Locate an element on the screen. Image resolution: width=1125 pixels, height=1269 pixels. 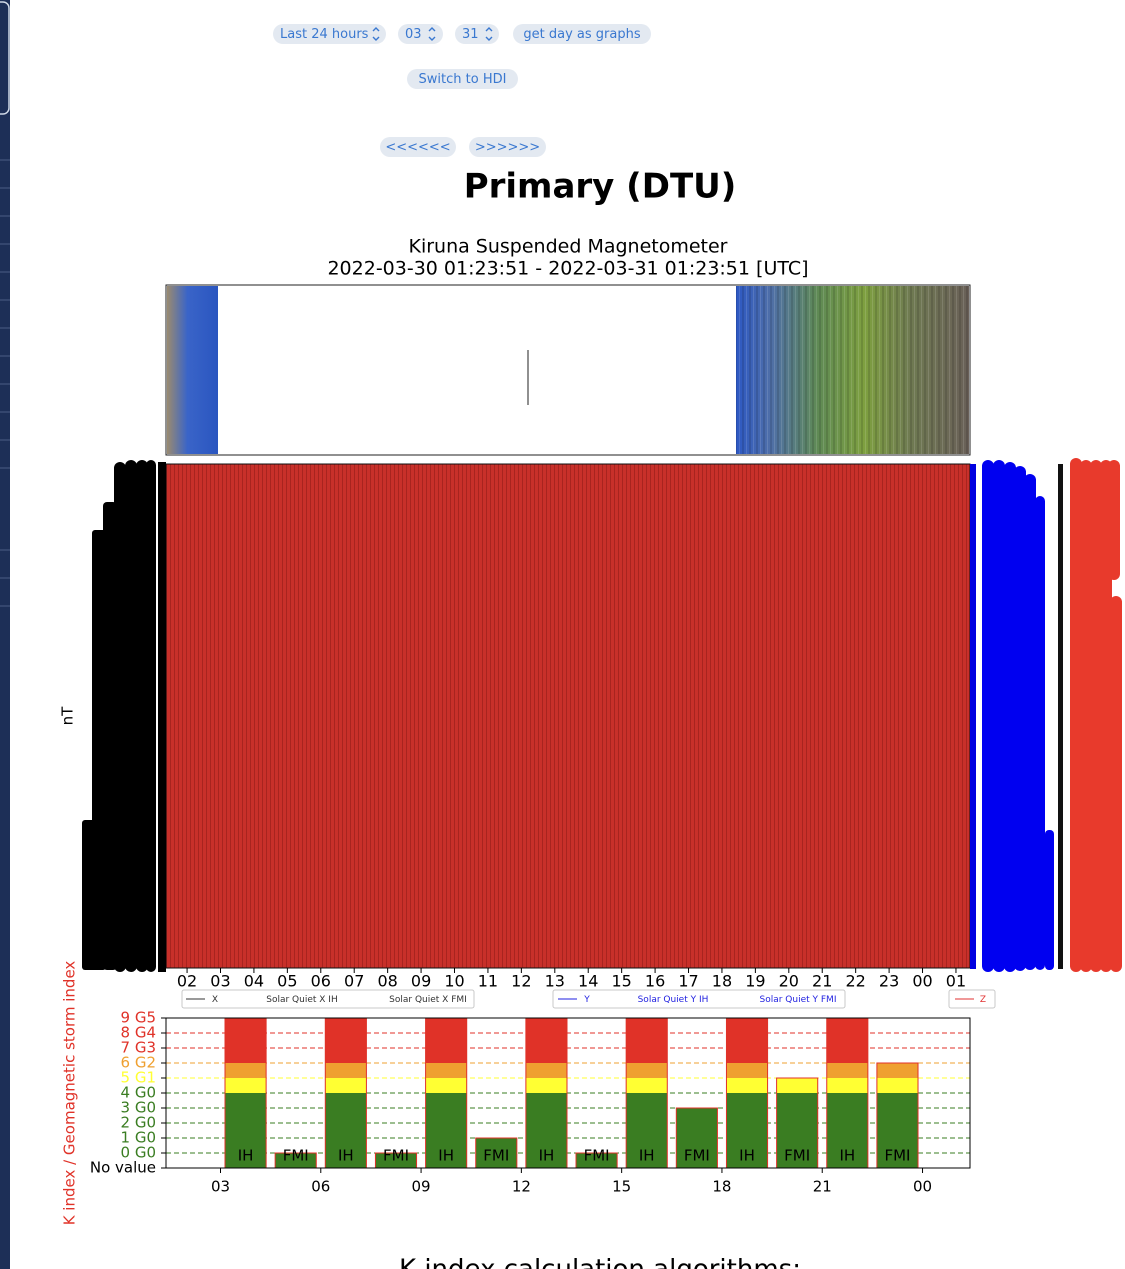
y-tick-label: 6 G2 is located at coordinates (138, 1063).